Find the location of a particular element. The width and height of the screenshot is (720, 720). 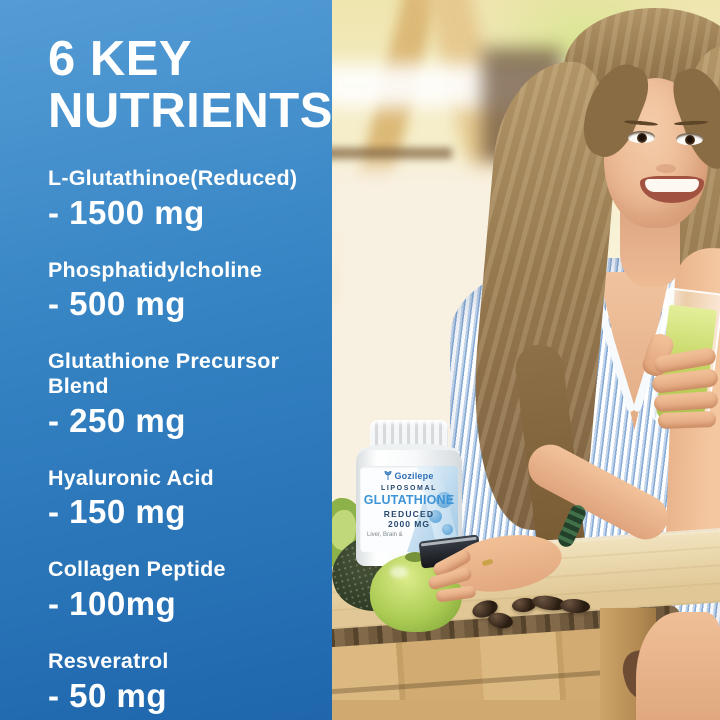

nutrient-amount: - 1500 mg is located at coordinates (126, 212).